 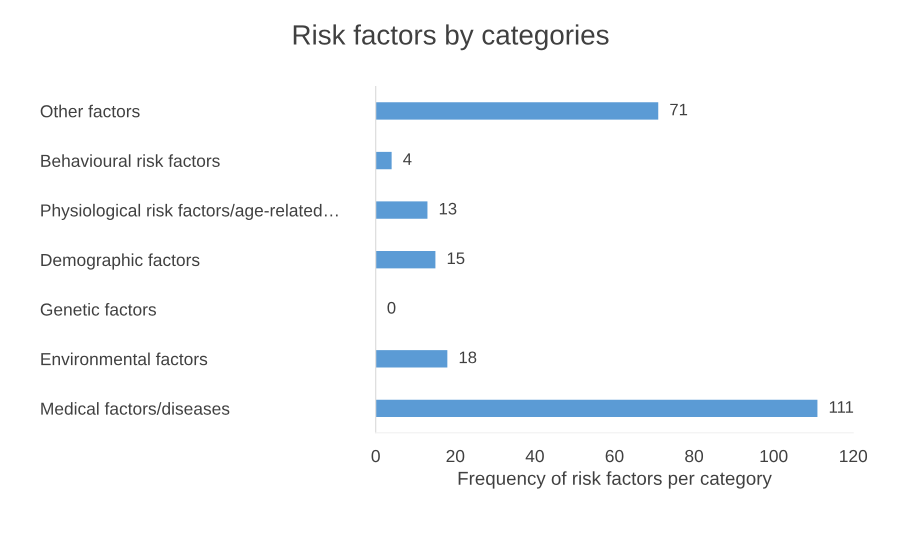 I want to click on x-tick-label: 80, so click(x=694, y=456).